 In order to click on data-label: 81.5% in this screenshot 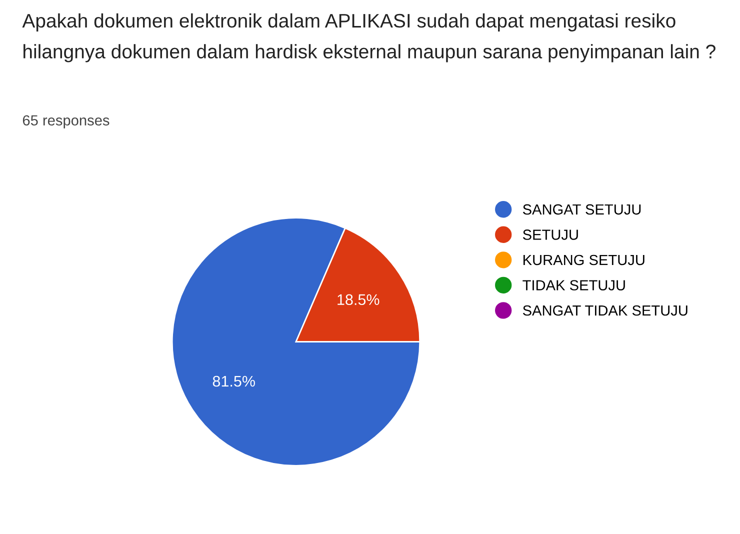, I will do `click(233, 381)`.